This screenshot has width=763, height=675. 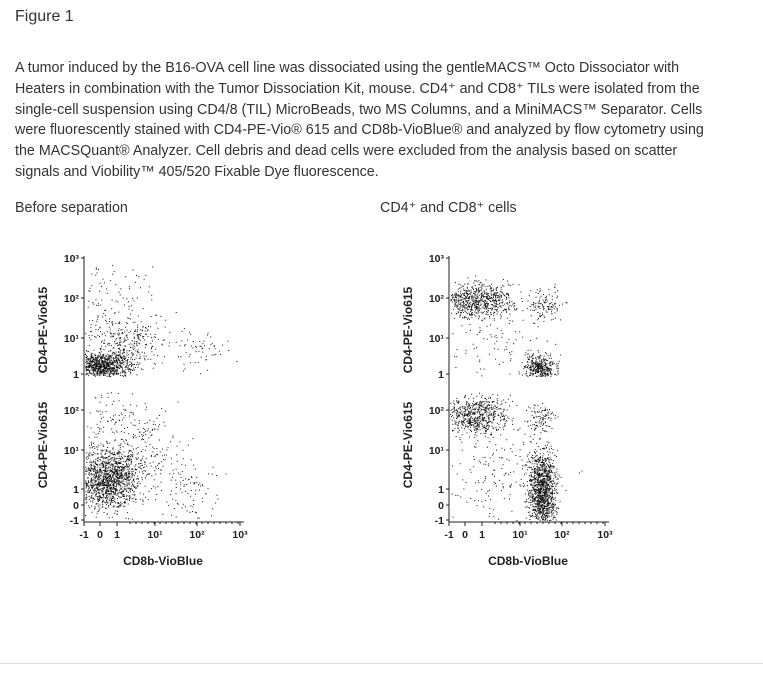 I want to click on divider, so click(x=381, y=663).